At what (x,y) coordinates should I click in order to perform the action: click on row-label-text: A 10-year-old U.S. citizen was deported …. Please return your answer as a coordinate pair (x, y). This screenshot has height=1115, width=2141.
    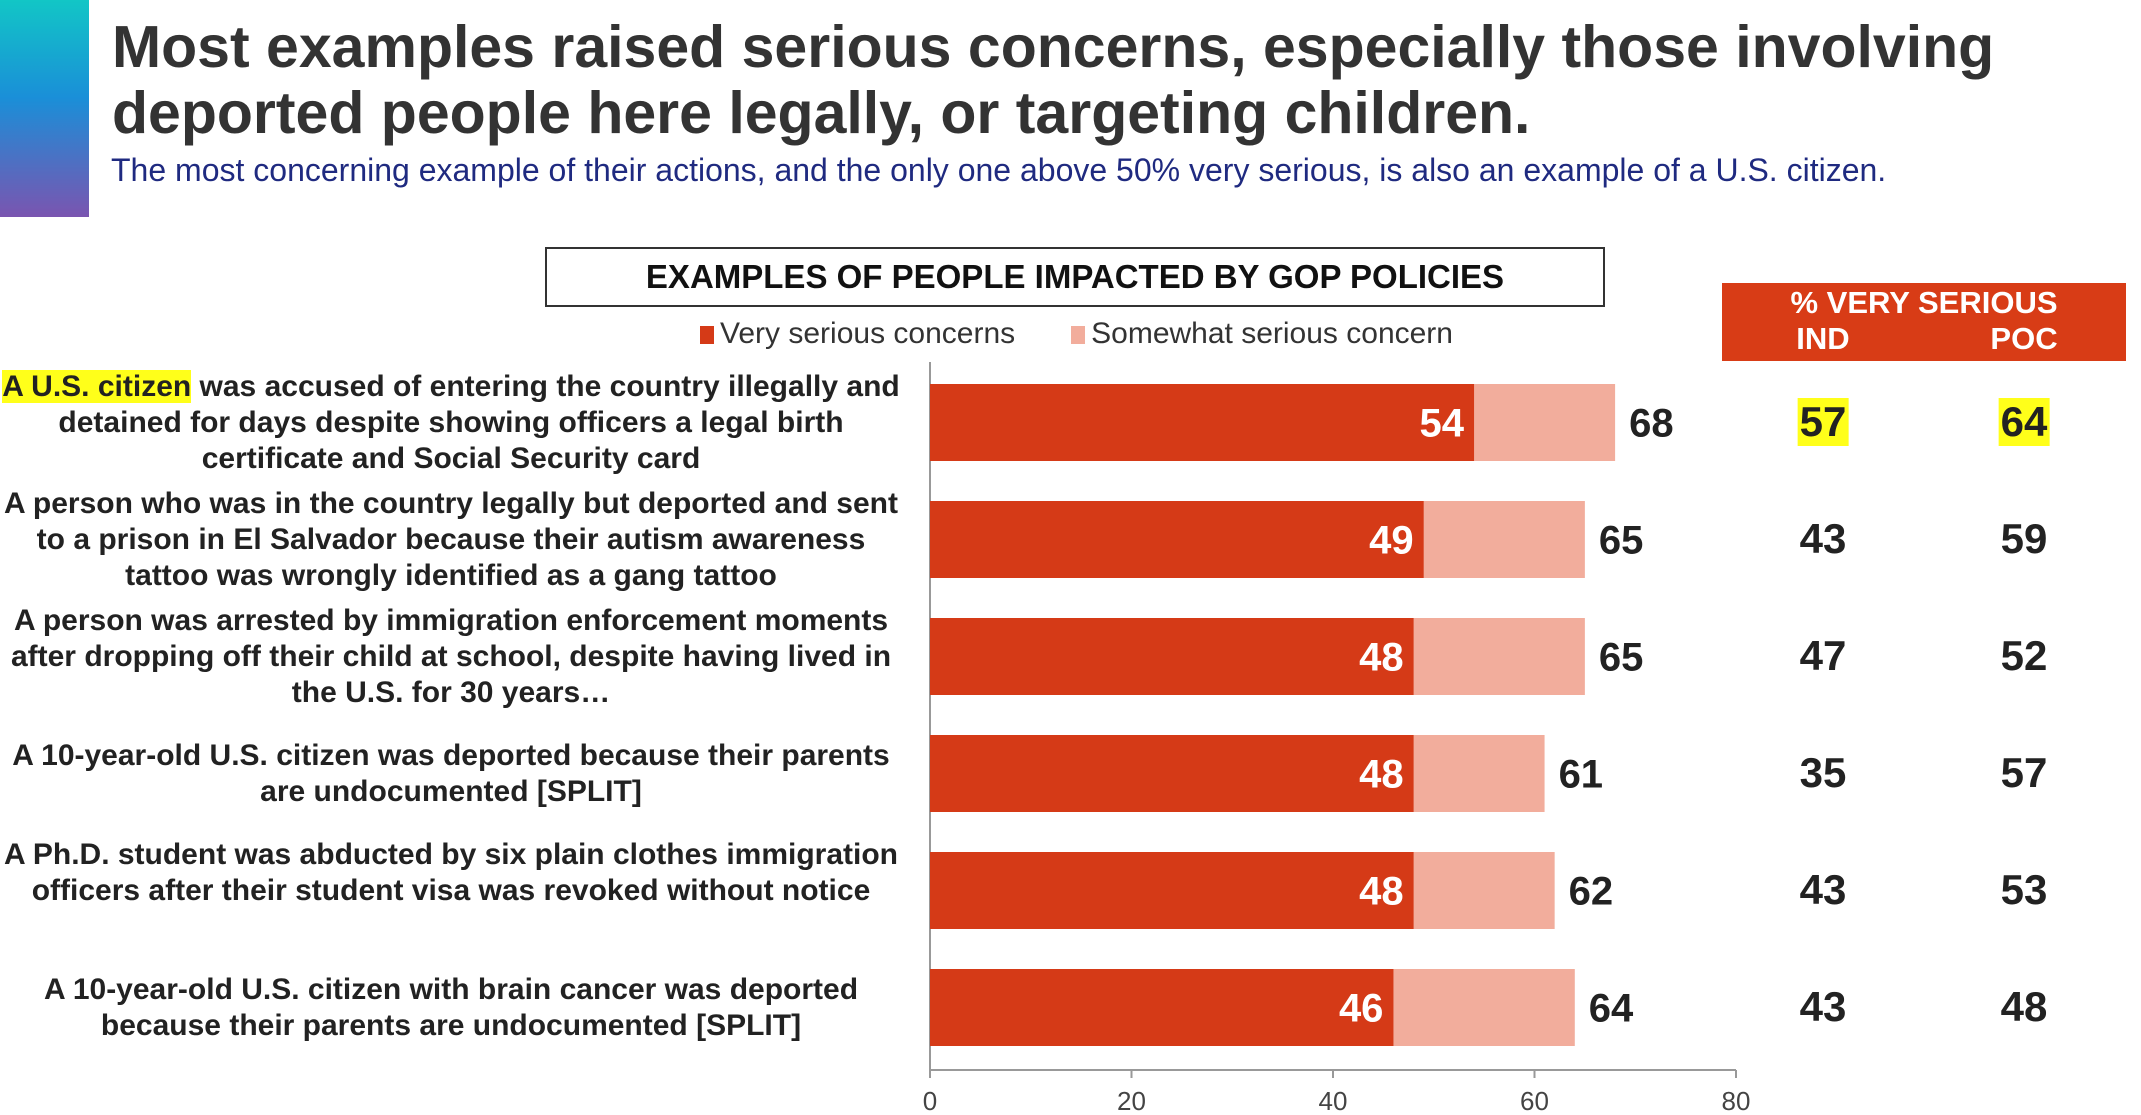
    Looking at the image, I should click on (451, 773).